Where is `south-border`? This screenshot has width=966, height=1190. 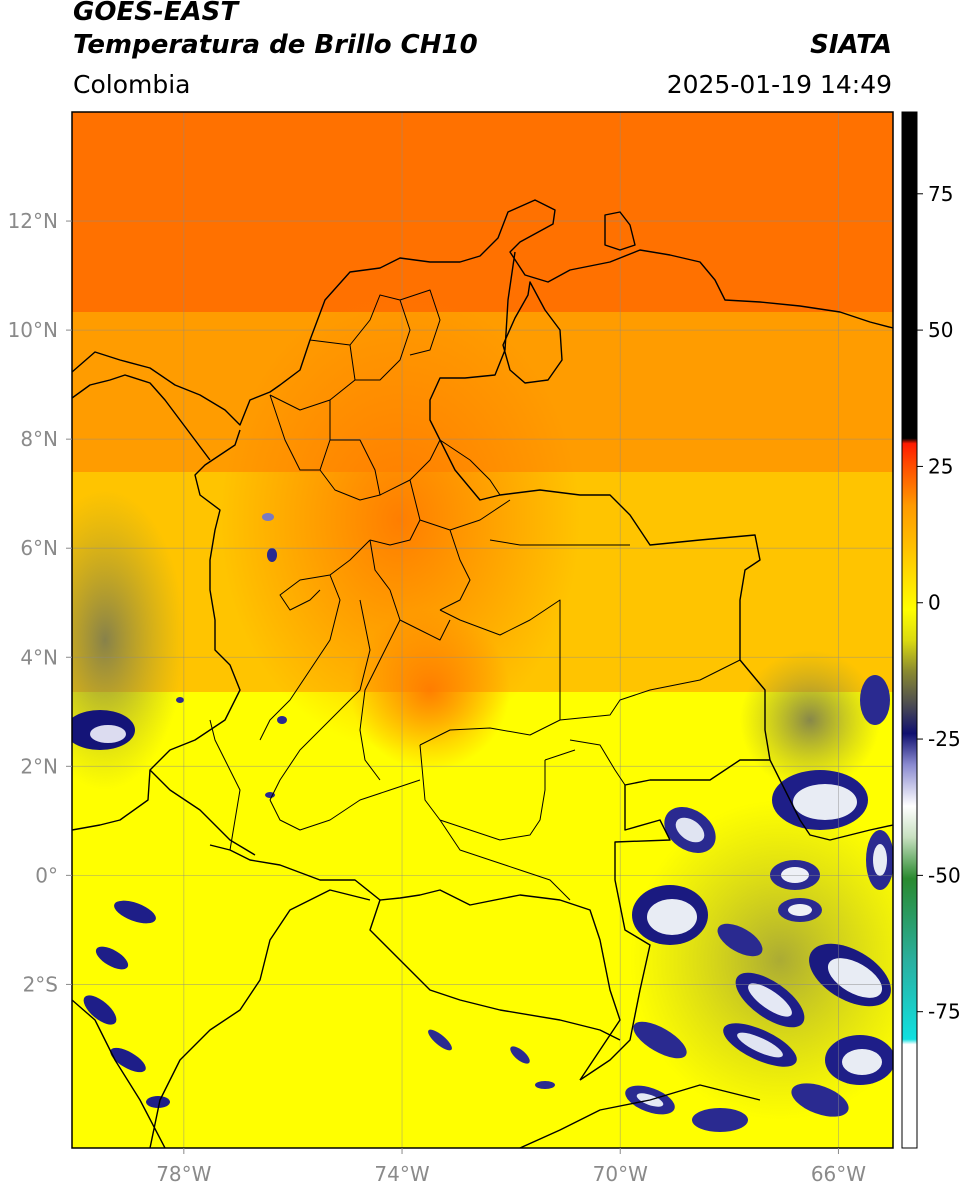
south-border is located at coordinates (640, 1116).